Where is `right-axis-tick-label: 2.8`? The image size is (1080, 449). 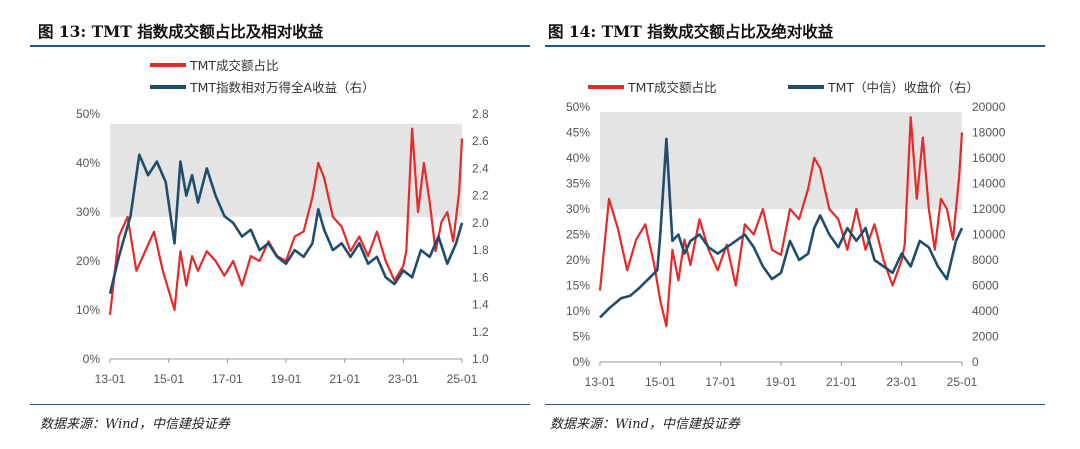 right-axis-tick-label: 2.8 is located at coordinates (480, 114).